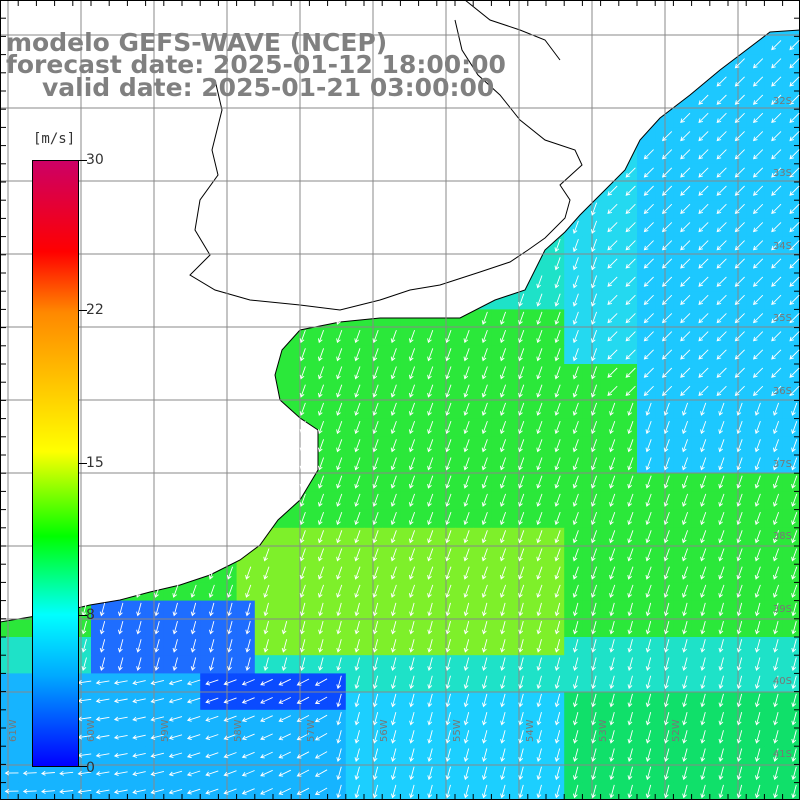 The image size is (800, 800). Describe the element at coordinates (91, 730) in the screenshot. I see `lon-label: 60W` at that location.